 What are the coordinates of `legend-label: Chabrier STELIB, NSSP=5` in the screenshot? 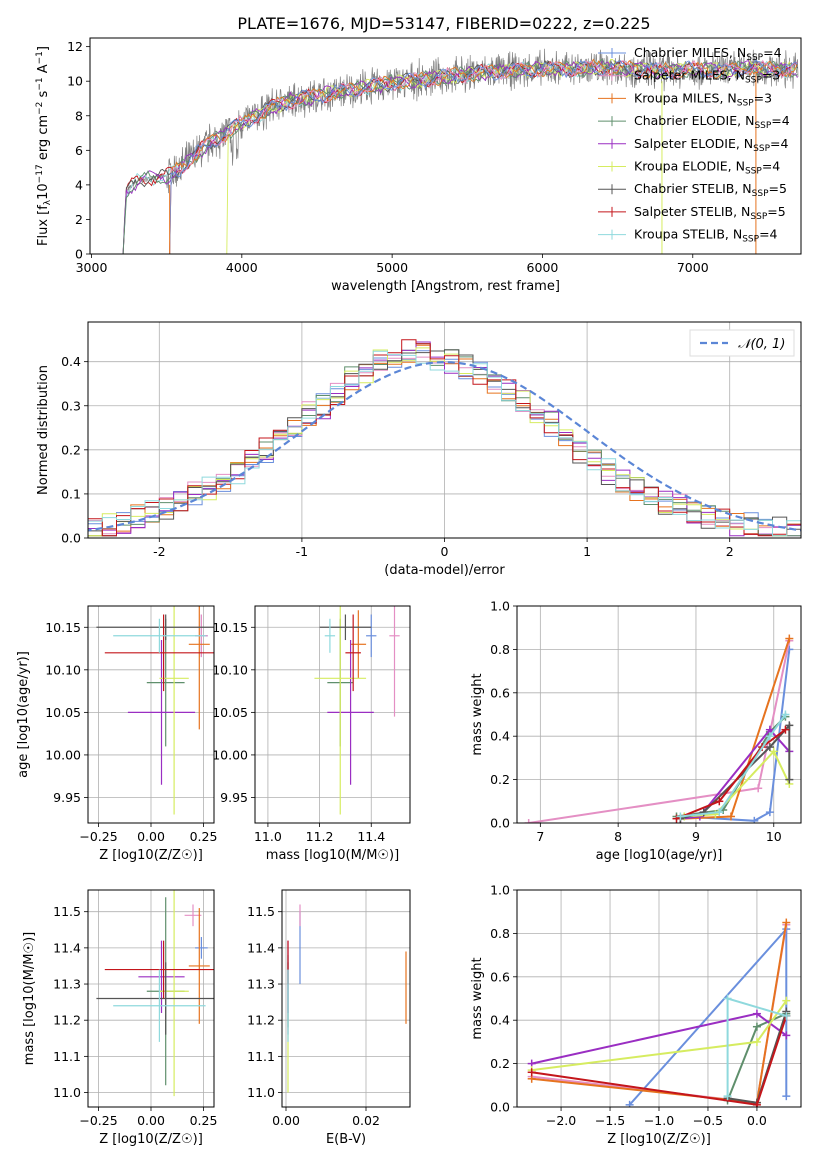 It's located at (710, 190).